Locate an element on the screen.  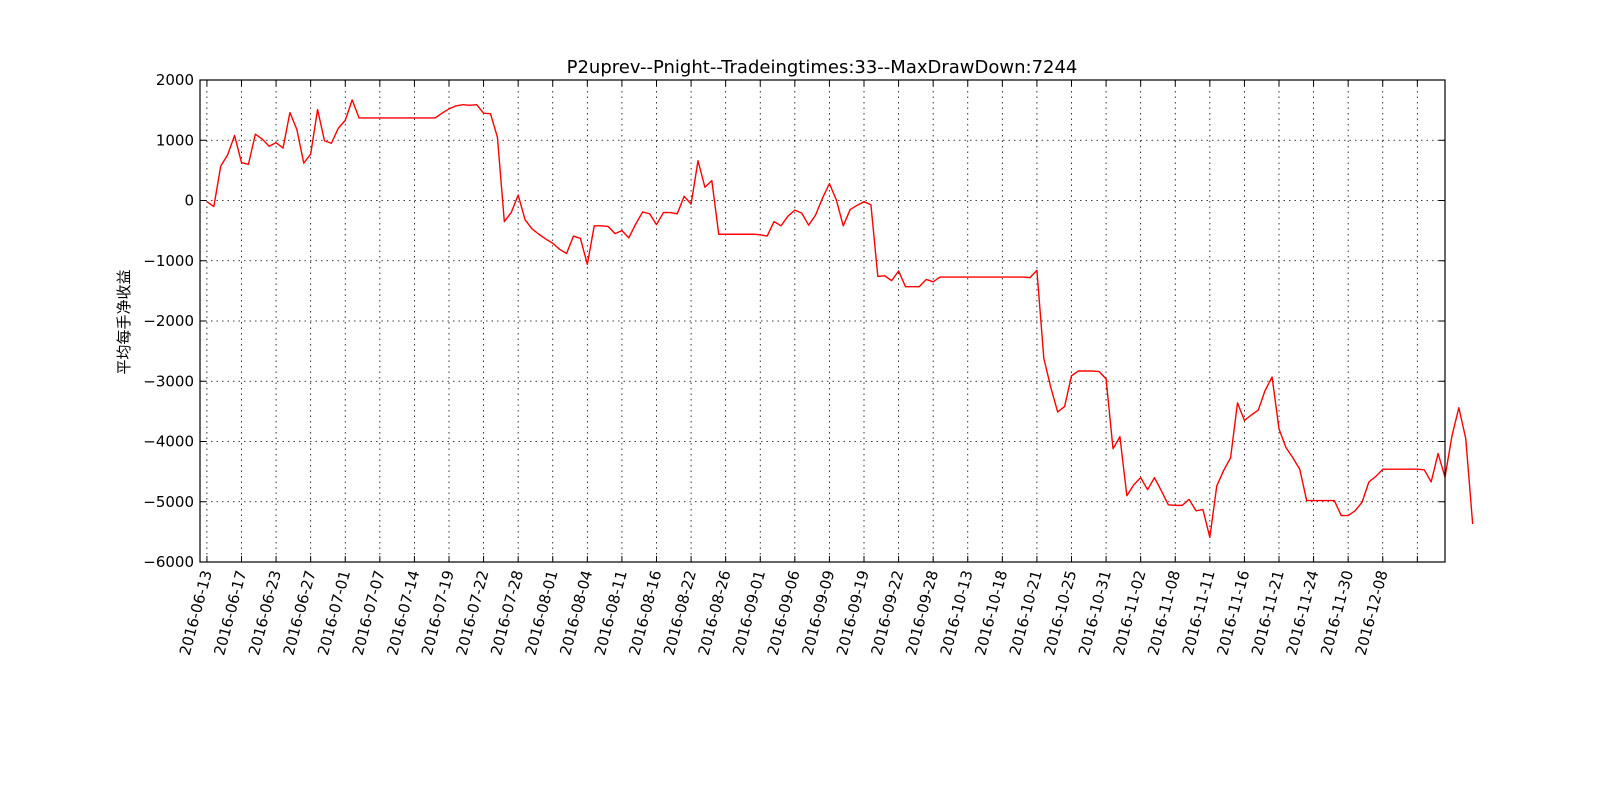
y-tick-label: 2000 is located at coordinates (175, 80).